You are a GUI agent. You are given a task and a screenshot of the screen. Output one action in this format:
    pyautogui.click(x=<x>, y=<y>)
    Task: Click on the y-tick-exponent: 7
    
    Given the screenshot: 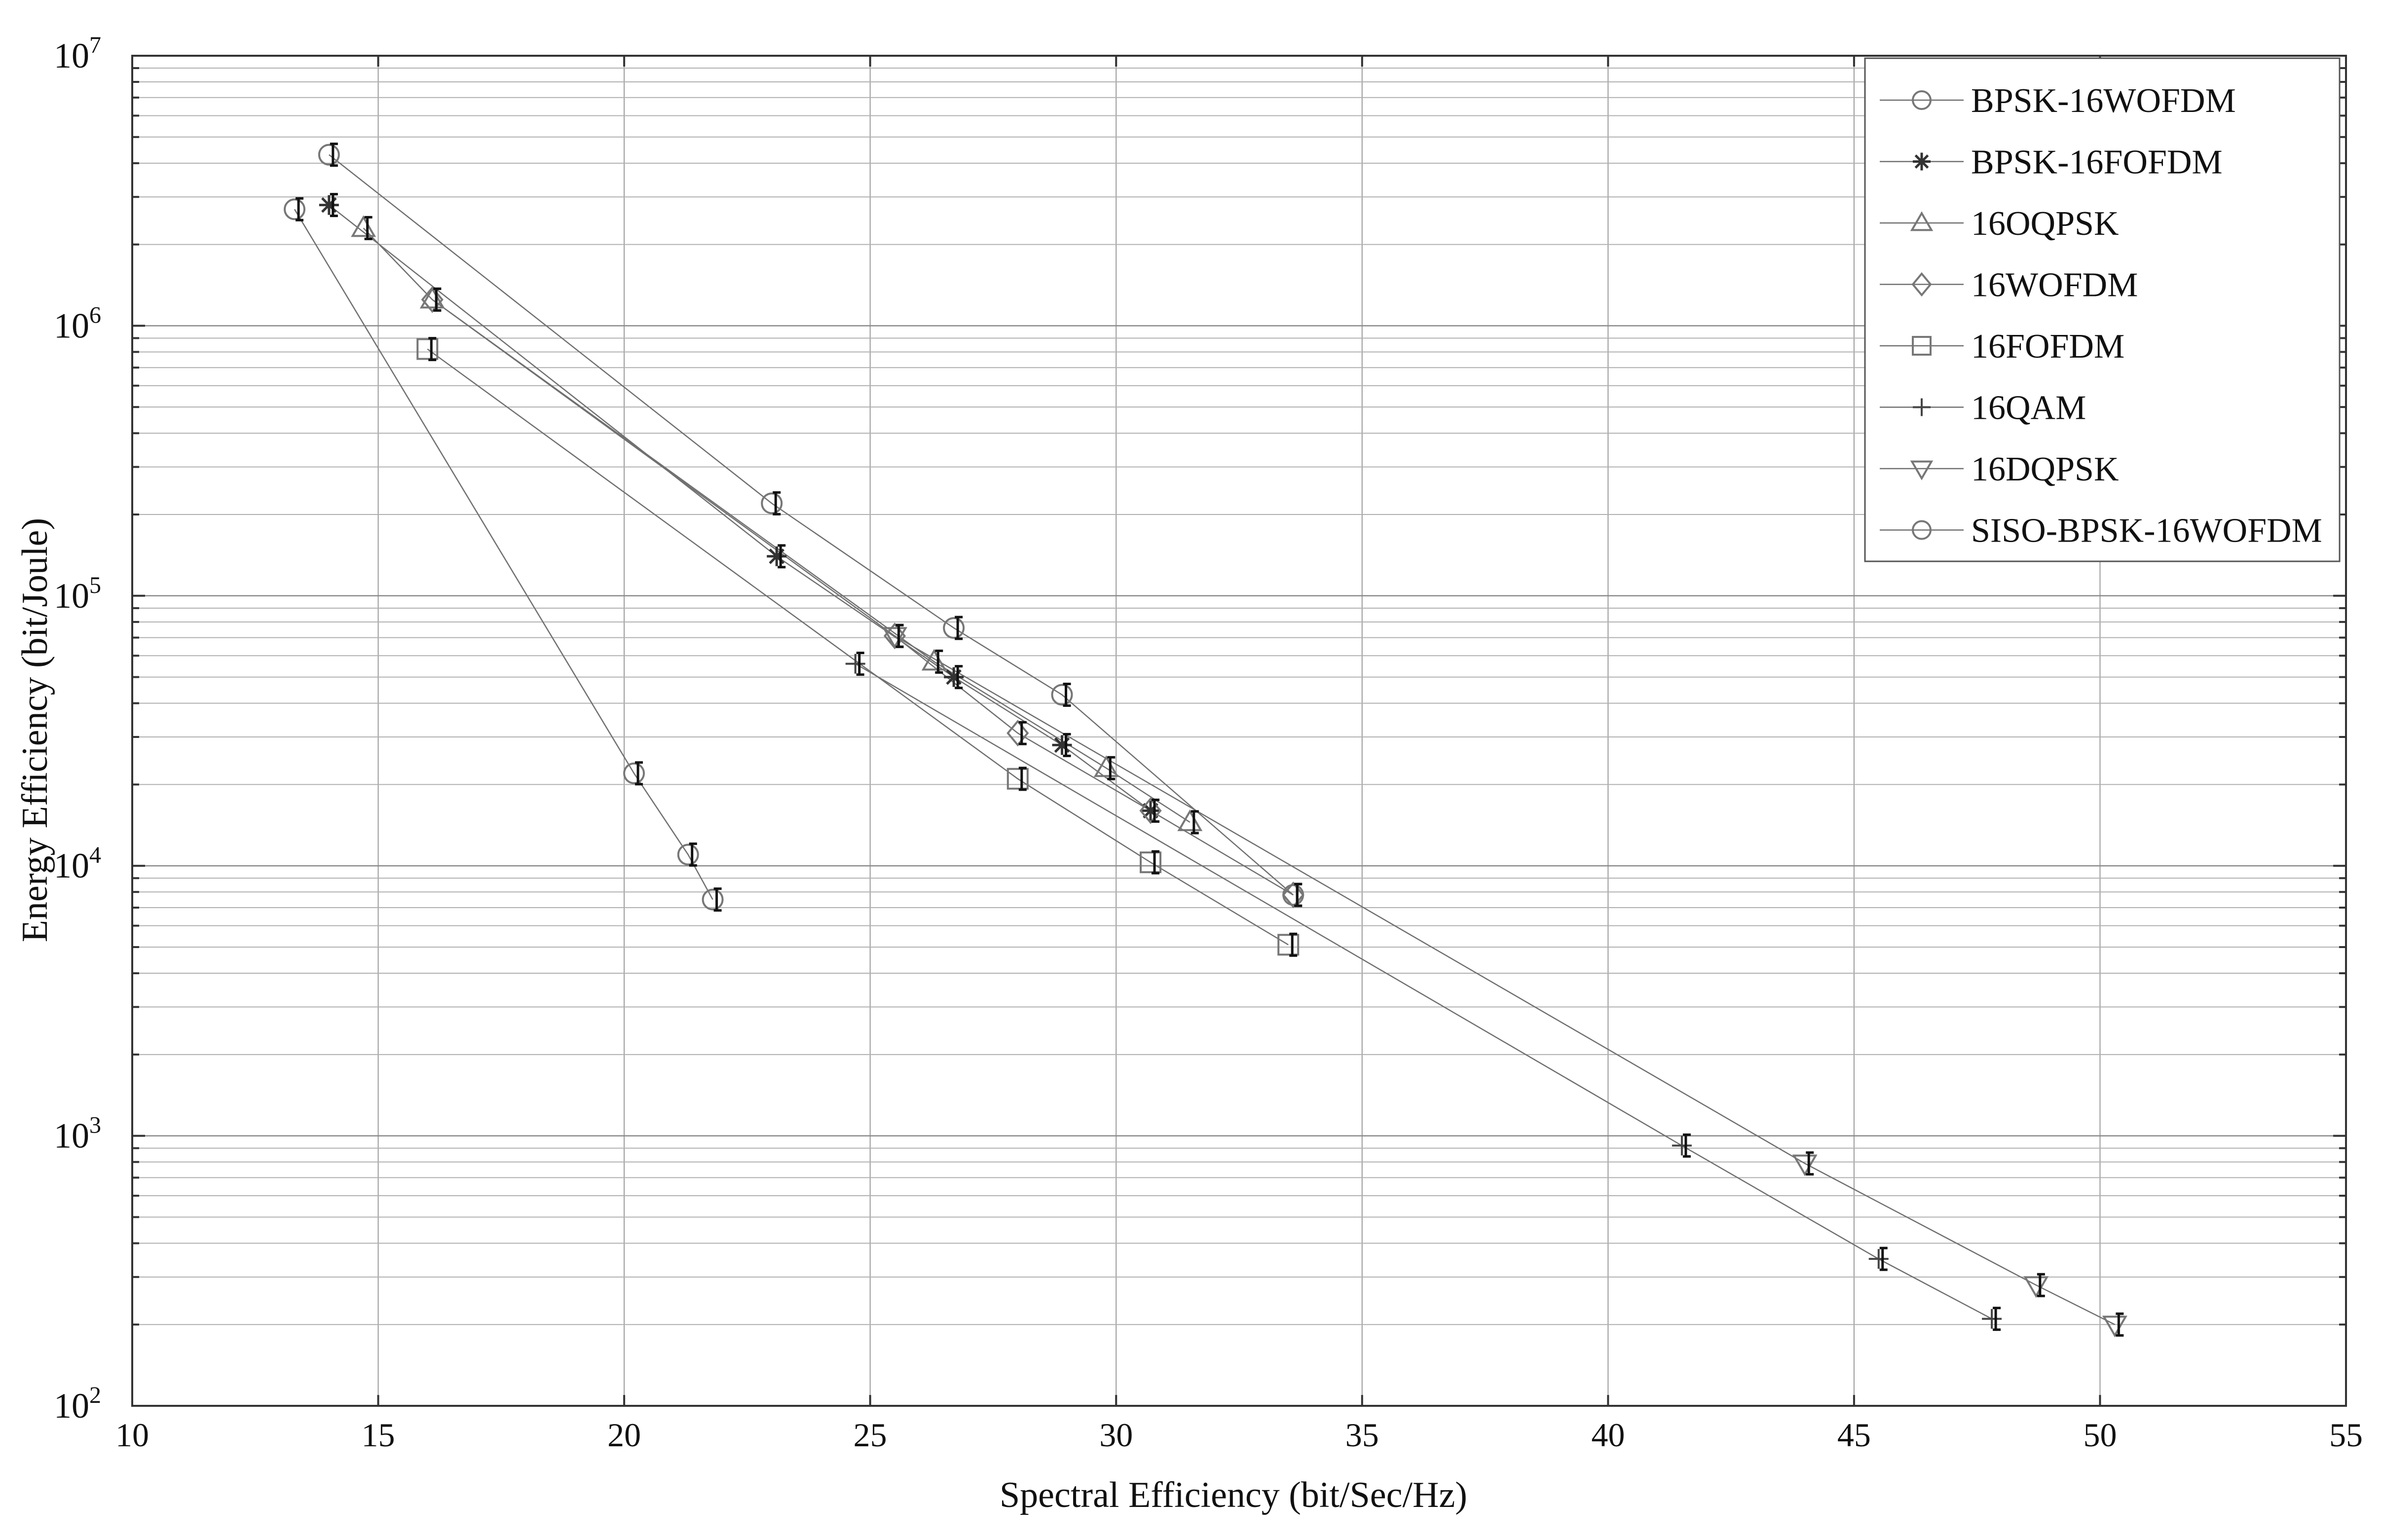 What is the action you would take?
    pyautogui.click(x=95, y=45)
    